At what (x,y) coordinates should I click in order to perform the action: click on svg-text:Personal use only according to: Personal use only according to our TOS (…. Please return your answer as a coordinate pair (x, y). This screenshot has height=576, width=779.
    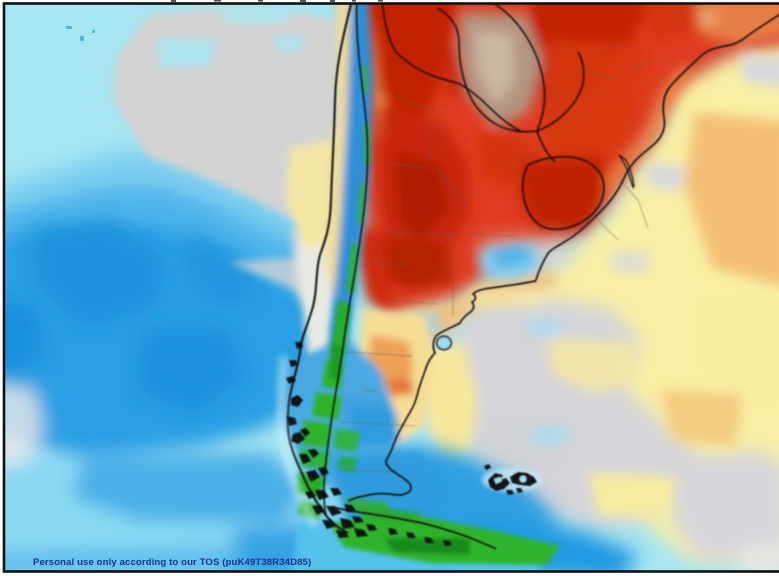
    Looking at the image, I should click on (172, 562).